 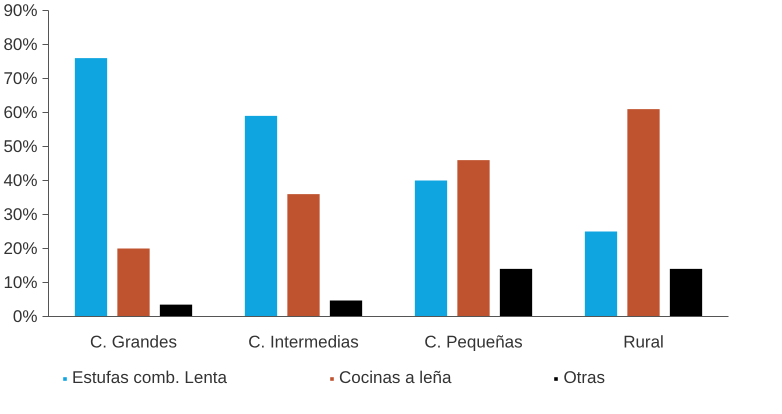 What do you see at coordinates (25, 316) in the screenshot?
I see `y-tick-label: 0%` at bounding box center [25, 316].